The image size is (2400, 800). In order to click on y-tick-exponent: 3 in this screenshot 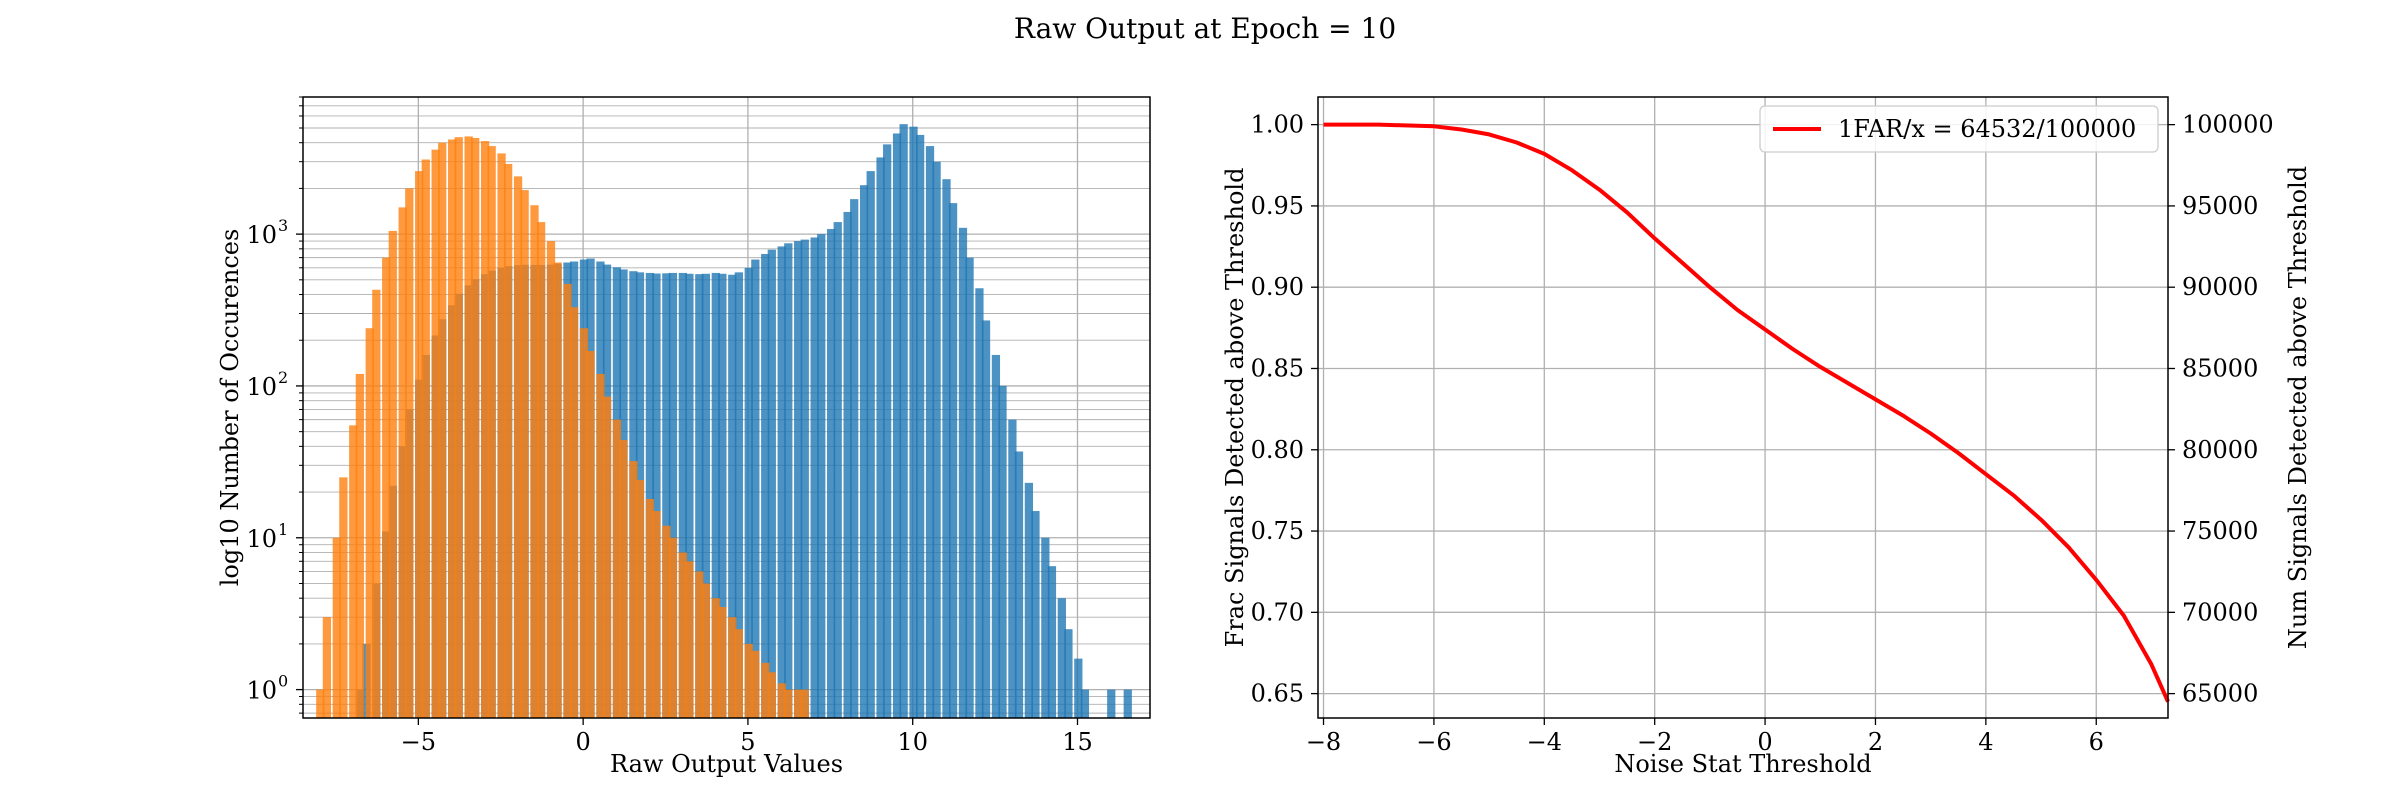, I will do `click(283, 225)`.